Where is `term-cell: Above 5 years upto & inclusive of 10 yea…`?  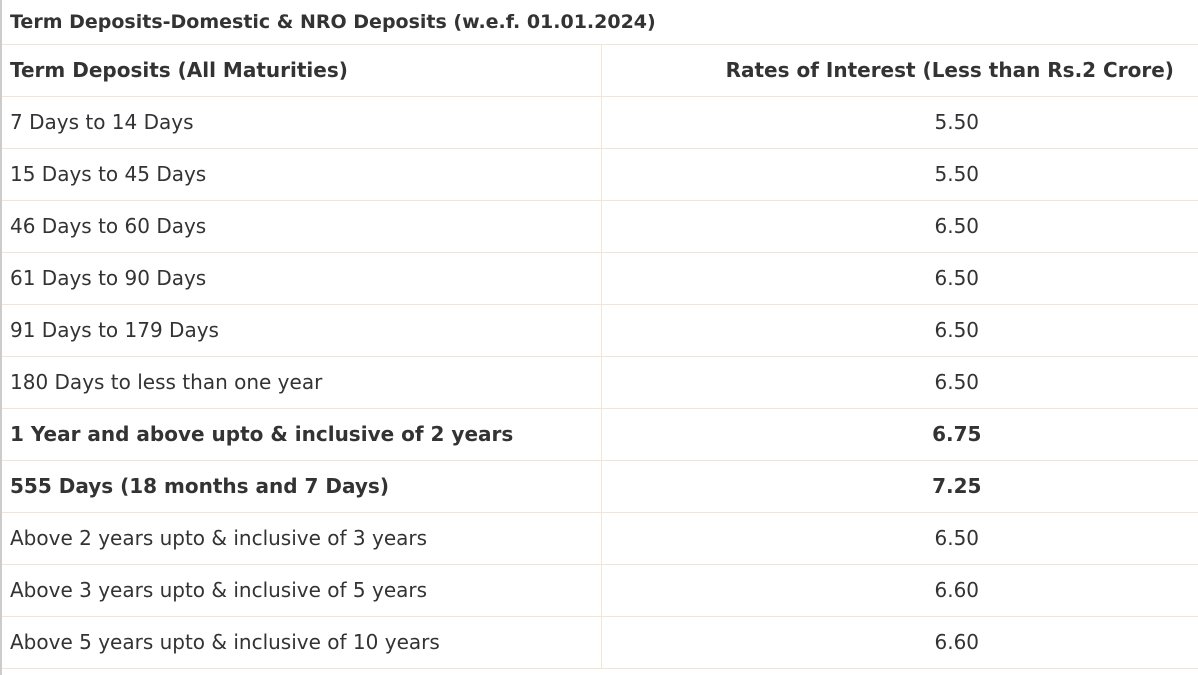 term-cell: Above 5 years upto & inclusive of 10 yea… is located at coordinates (301, 642).